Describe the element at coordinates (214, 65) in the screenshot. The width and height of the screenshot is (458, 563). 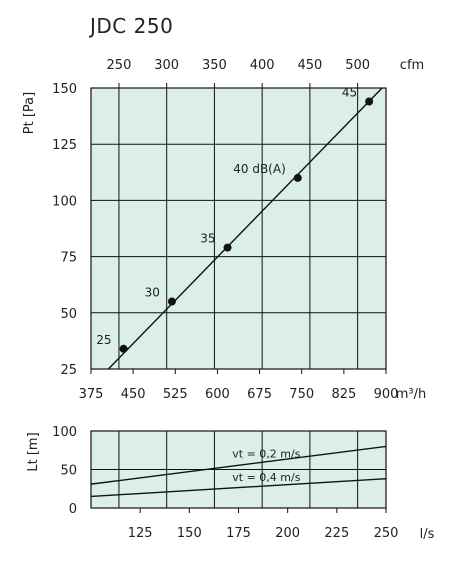
I see `top-tick-label: 350` at that location.